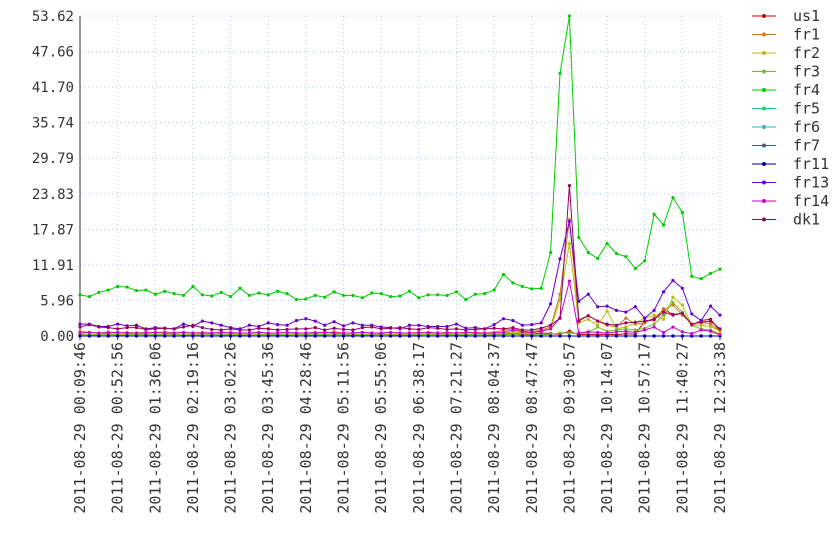 This screenshot has height=560, width=840. What do you see at coordinates (57, 301) in the screenshot?
I see `y-tick-label: 5.96` at bounding box center [57, 301].